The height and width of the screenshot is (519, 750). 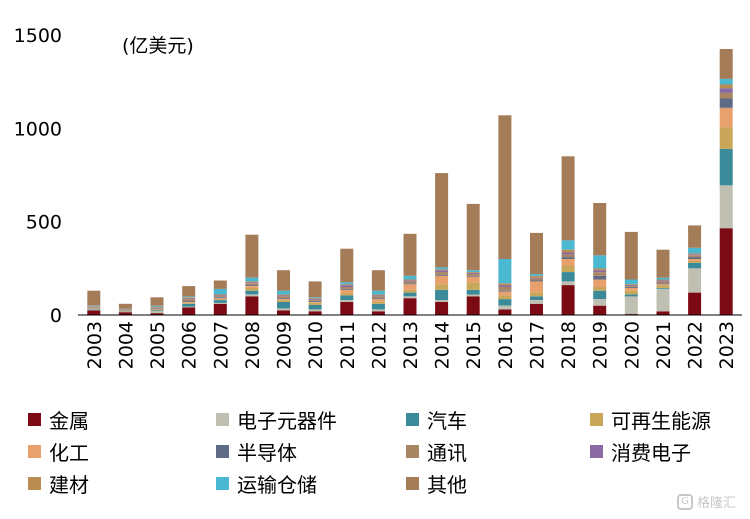 What do you see at coordinates (443, 345) in the screenshot?
I see `x-tick-label: 2014` at bounding box center [443, 345].